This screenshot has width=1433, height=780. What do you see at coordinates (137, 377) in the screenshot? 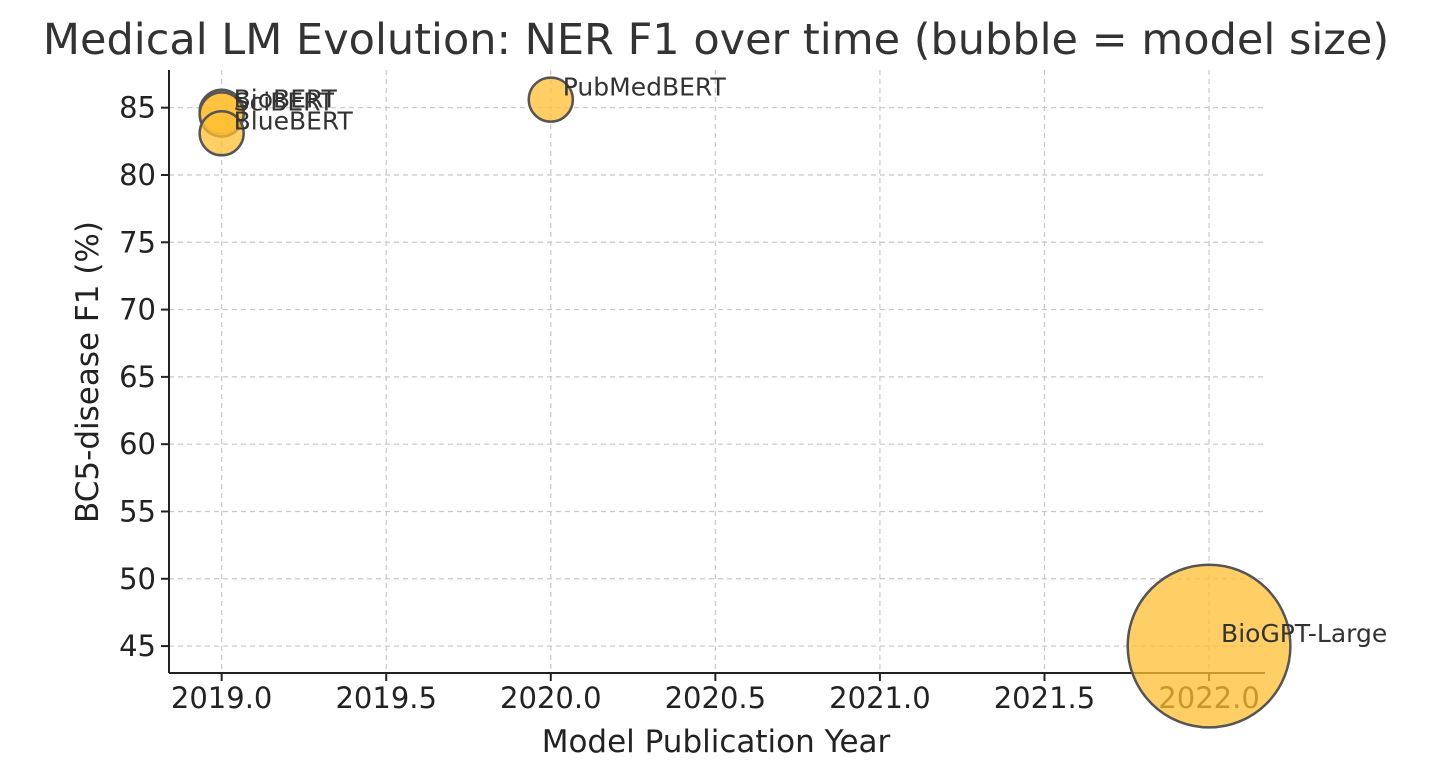
I see `y-tick-label: 65` at bounding box center [137, 377].